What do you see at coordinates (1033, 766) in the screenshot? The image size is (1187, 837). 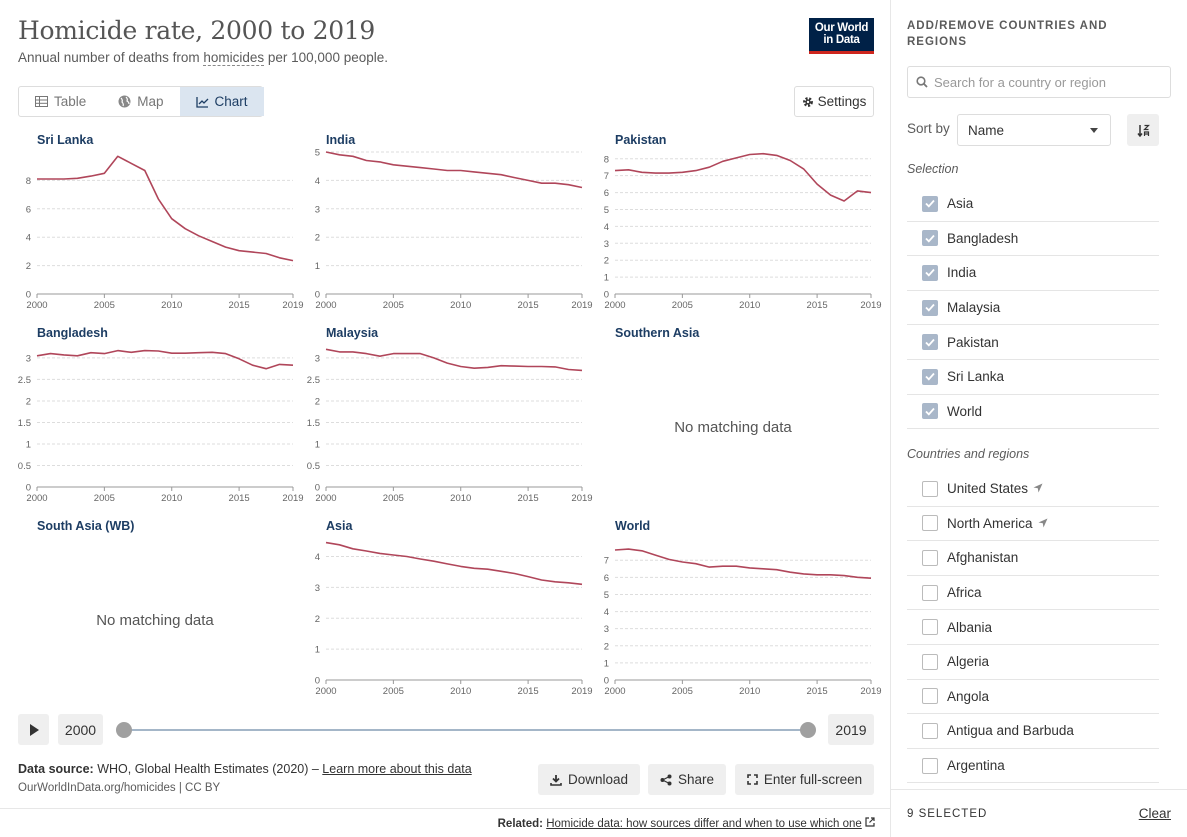 I see `region-item: Argentina` at bounding box center [1033, 766].